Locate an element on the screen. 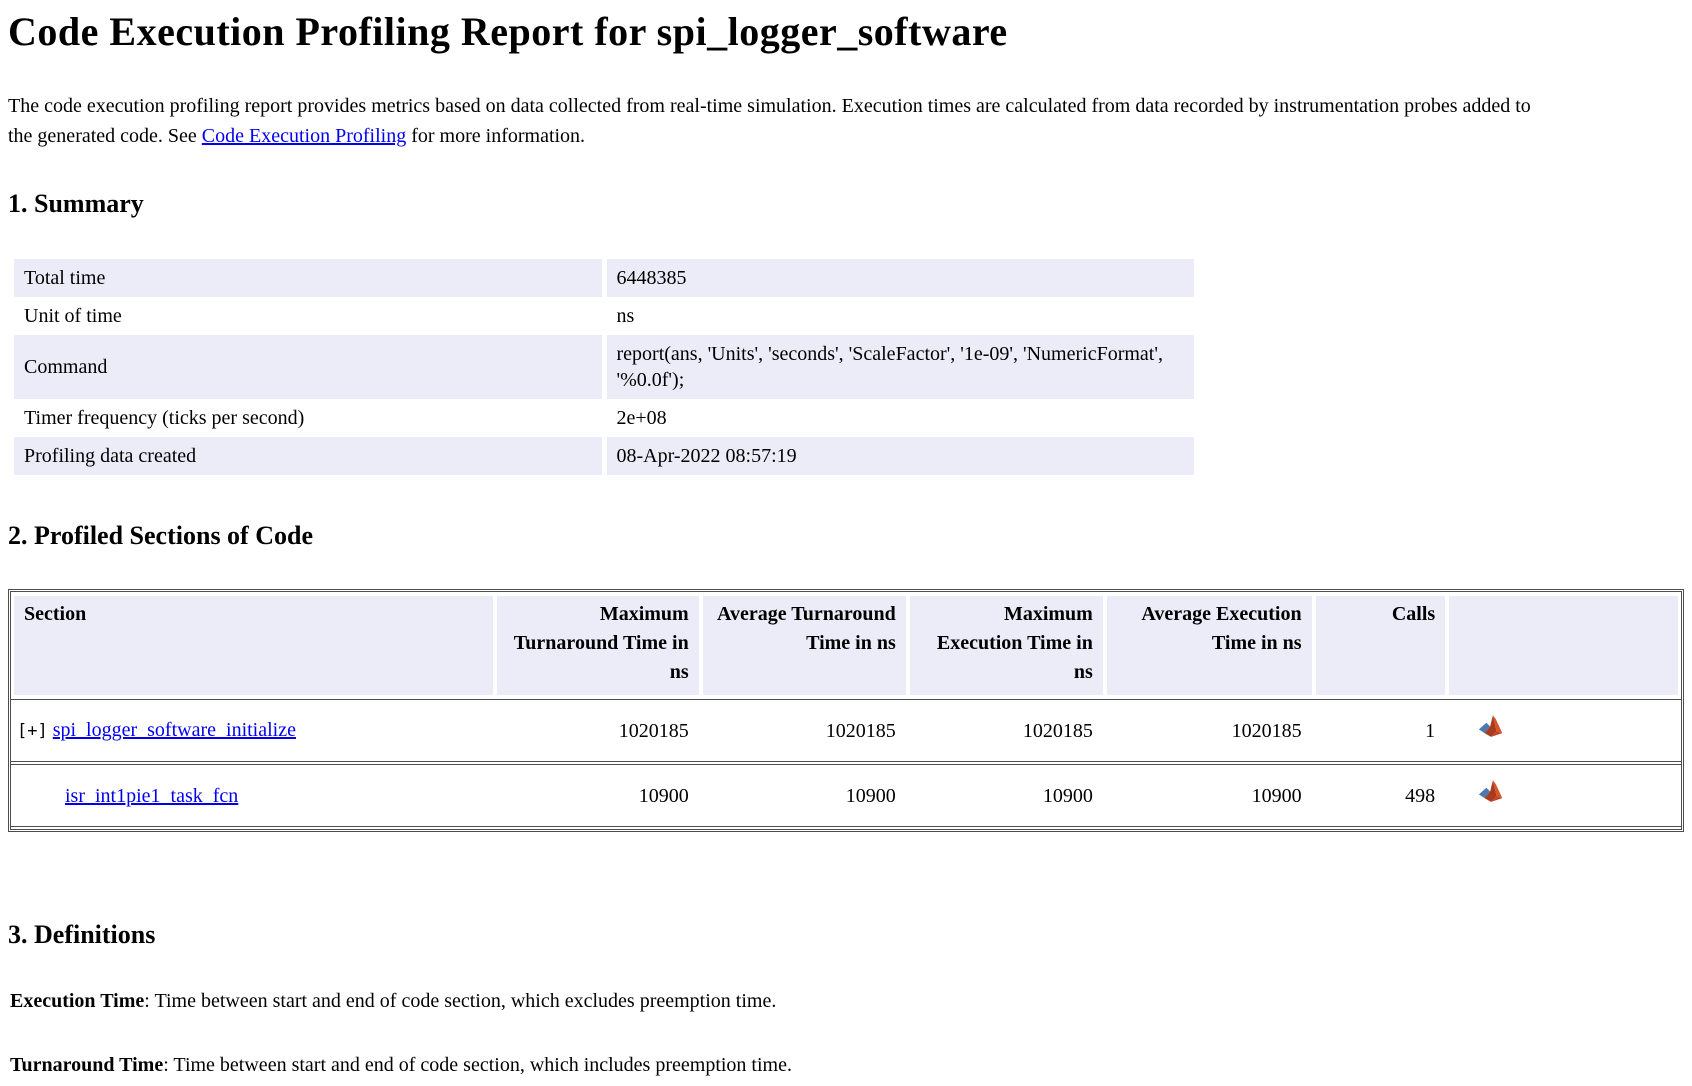 The width and height of the screenshot is (1692, 1086). summary-row: Timer frequency (ticks per second) 2e+08 is located at coordinates (604, 418).